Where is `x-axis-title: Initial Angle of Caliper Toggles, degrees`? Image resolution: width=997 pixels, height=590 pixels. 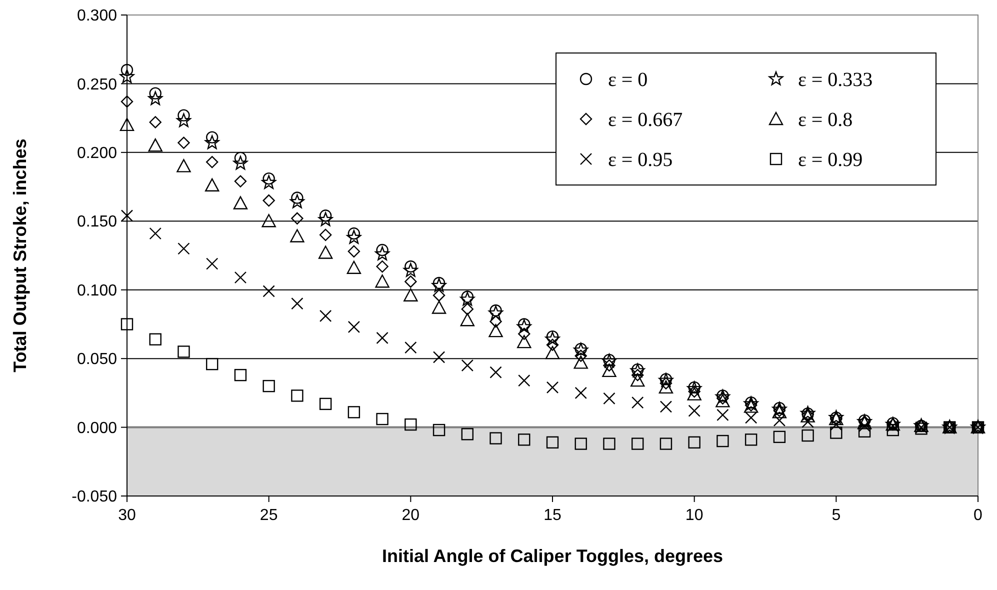
x-axis-title: Initial Angle of Caliper Toggles, degrees is located at coordinates (553, 556).